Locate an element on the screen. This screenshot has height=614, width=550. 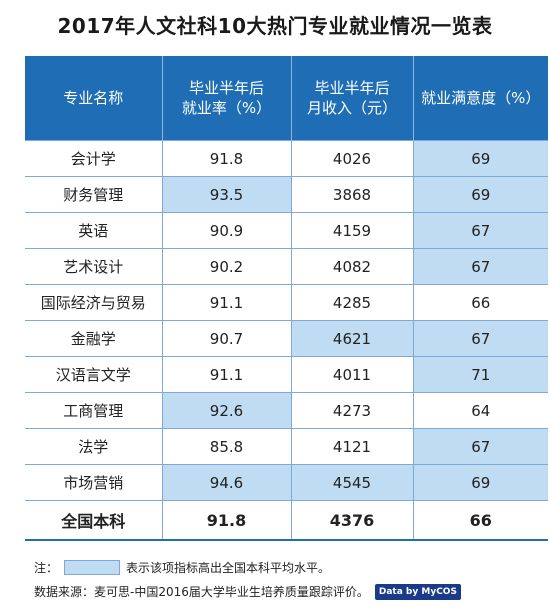
satisfaction-cell: 66 is located at coordinates (480, 302).